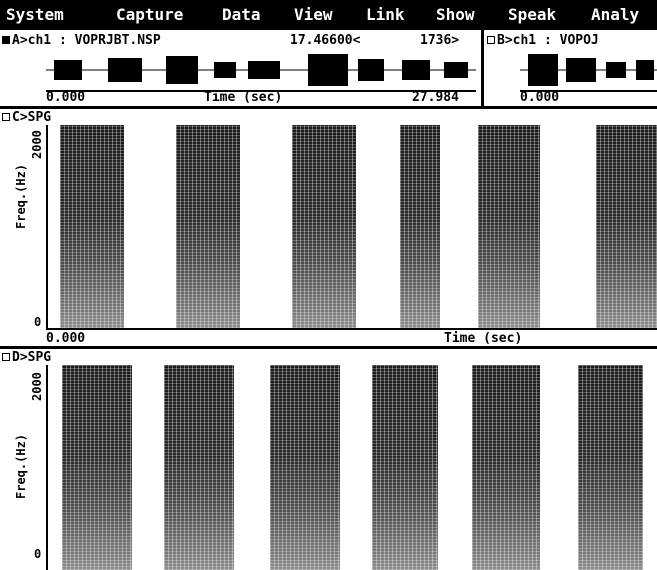 This screenshot has height=570, width=657. What do you see at coordinates (241, 14) in the screenshot?
I see `menu-data: Data` at bounding box center [241, 14].